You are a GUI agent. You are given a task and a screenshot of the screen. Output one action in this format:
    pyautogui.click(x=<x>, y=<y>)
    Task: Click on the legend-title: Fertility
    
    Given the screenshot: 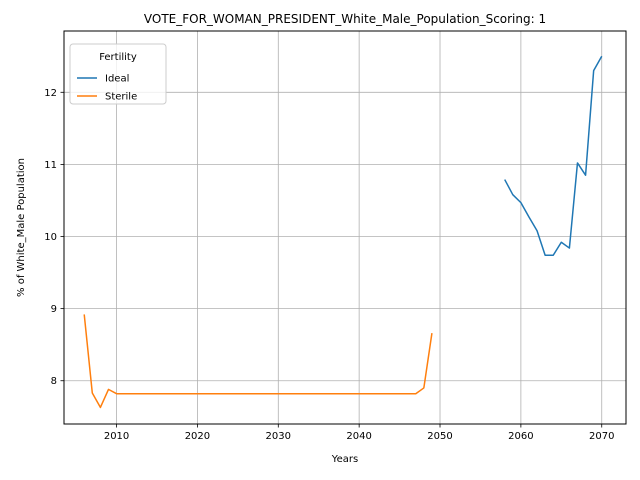 What is the action you would take?
    pyautogui.click(x=118, y=57)
    